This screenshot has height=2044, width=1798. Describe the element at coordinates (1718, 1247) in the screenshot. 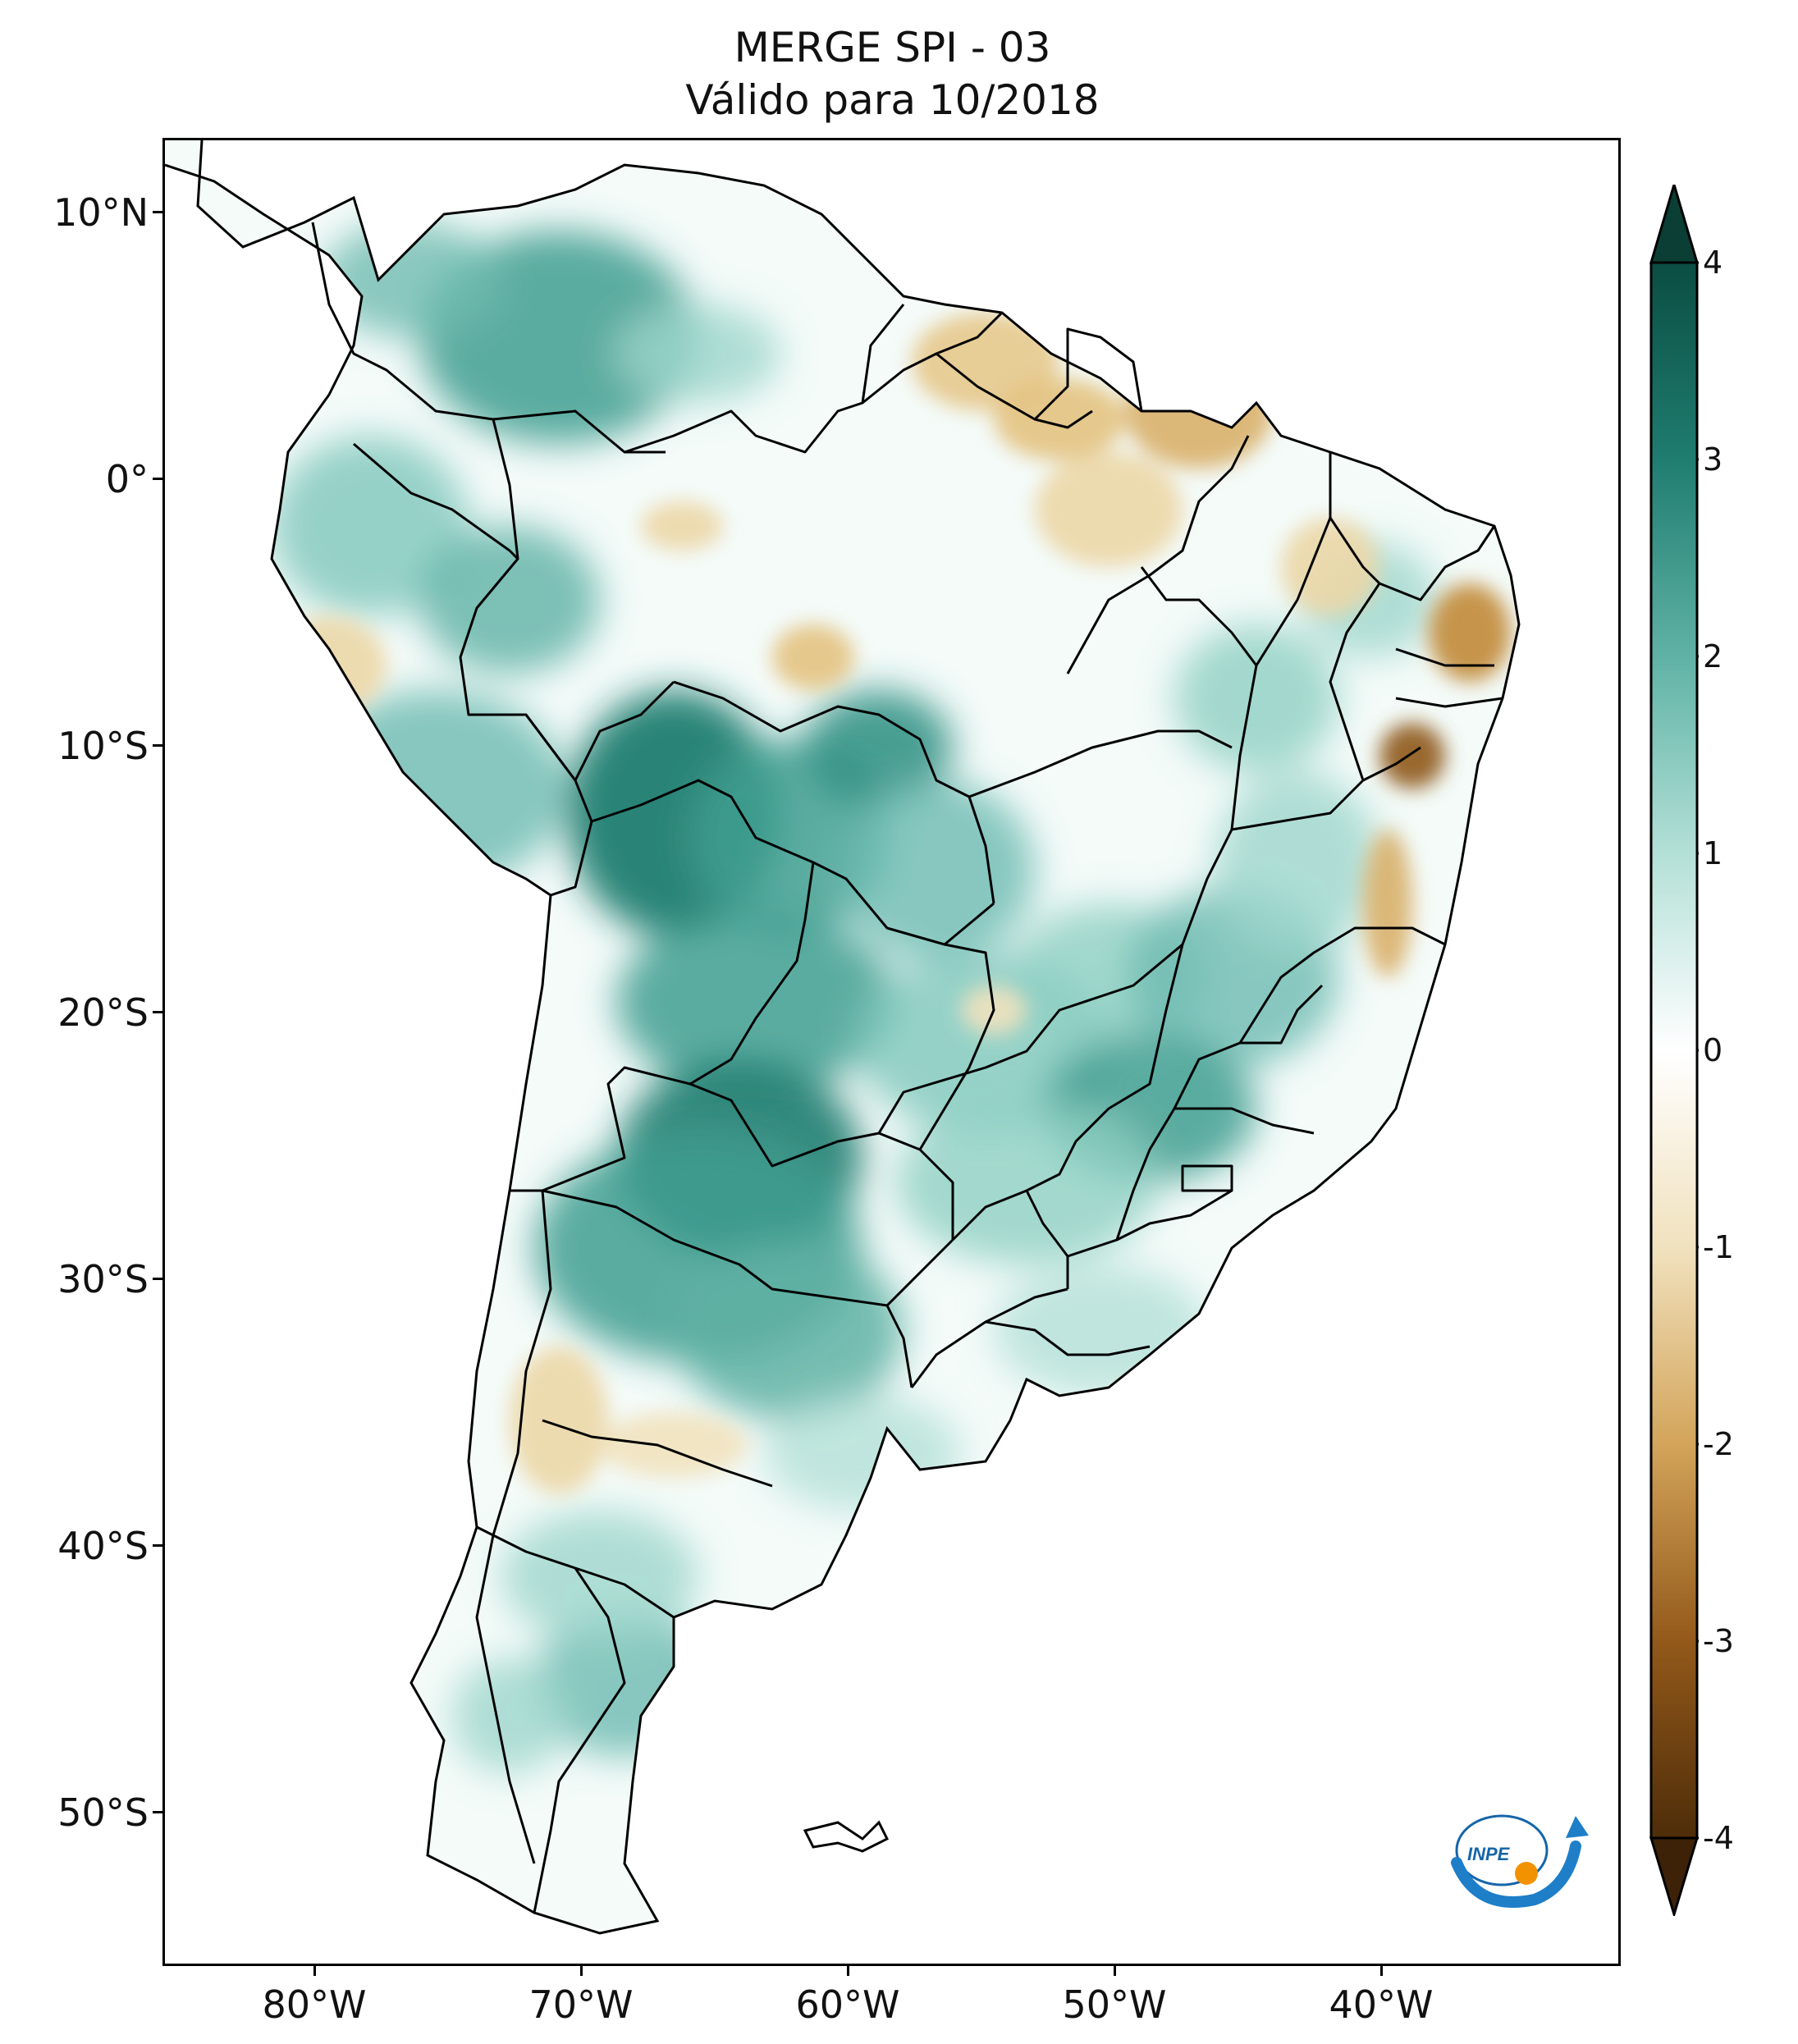

I see `colorbar-tick-label: -1` at that location.